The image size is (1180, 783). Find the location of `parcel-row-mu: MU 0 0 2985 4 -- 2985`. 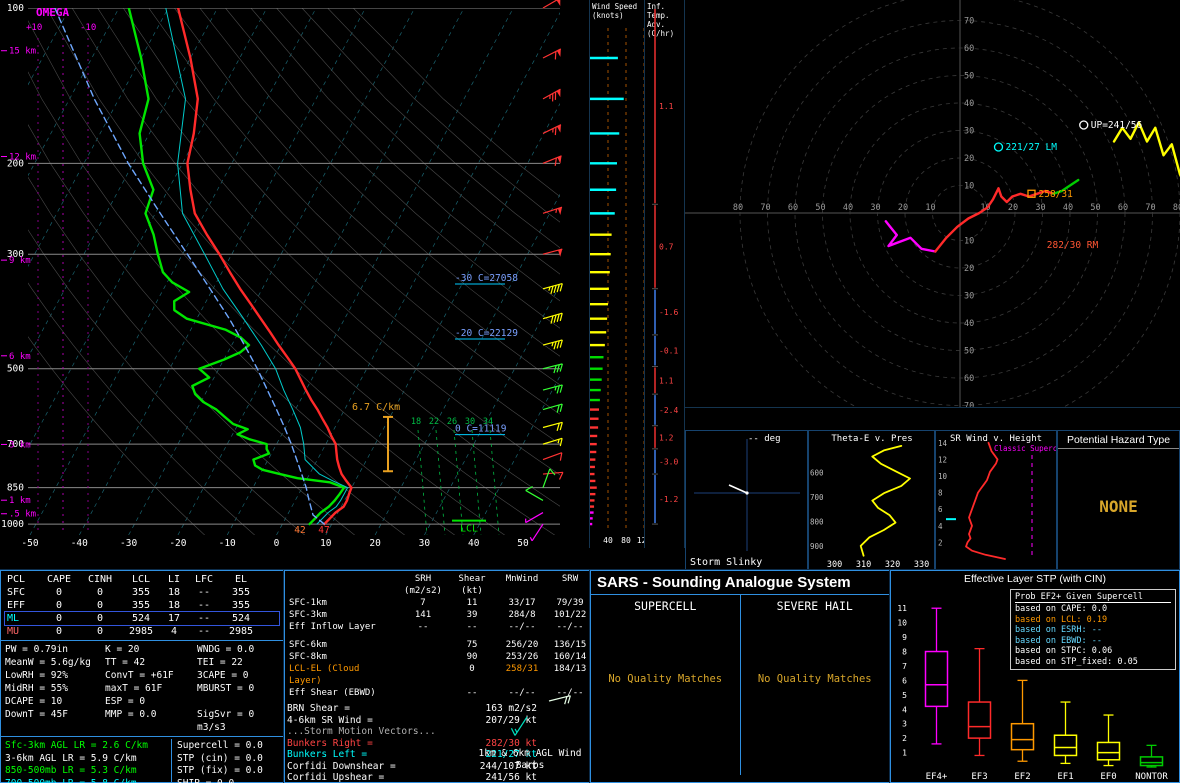

parcel-row-mu: MU 0 0 2985 4 -- 2985 is located at coordinates (142, 631).